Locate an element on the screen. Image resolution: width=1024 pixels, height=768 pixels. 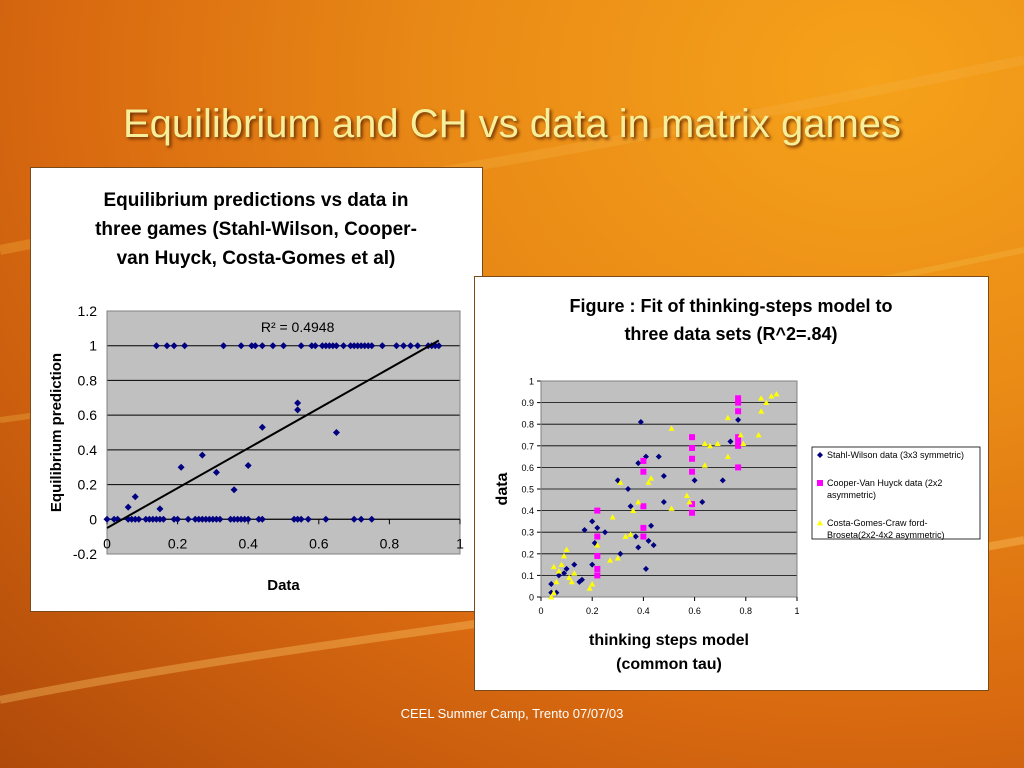
y-tick-label: 1 is located at coordinates (531, 382).